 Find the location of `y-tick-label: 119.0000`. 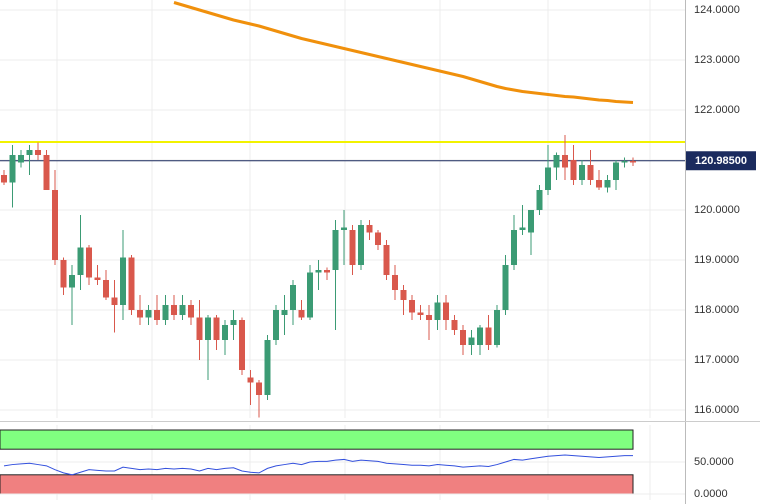

y-tick-label: 119.0000 is located at coordinates (716, 260).